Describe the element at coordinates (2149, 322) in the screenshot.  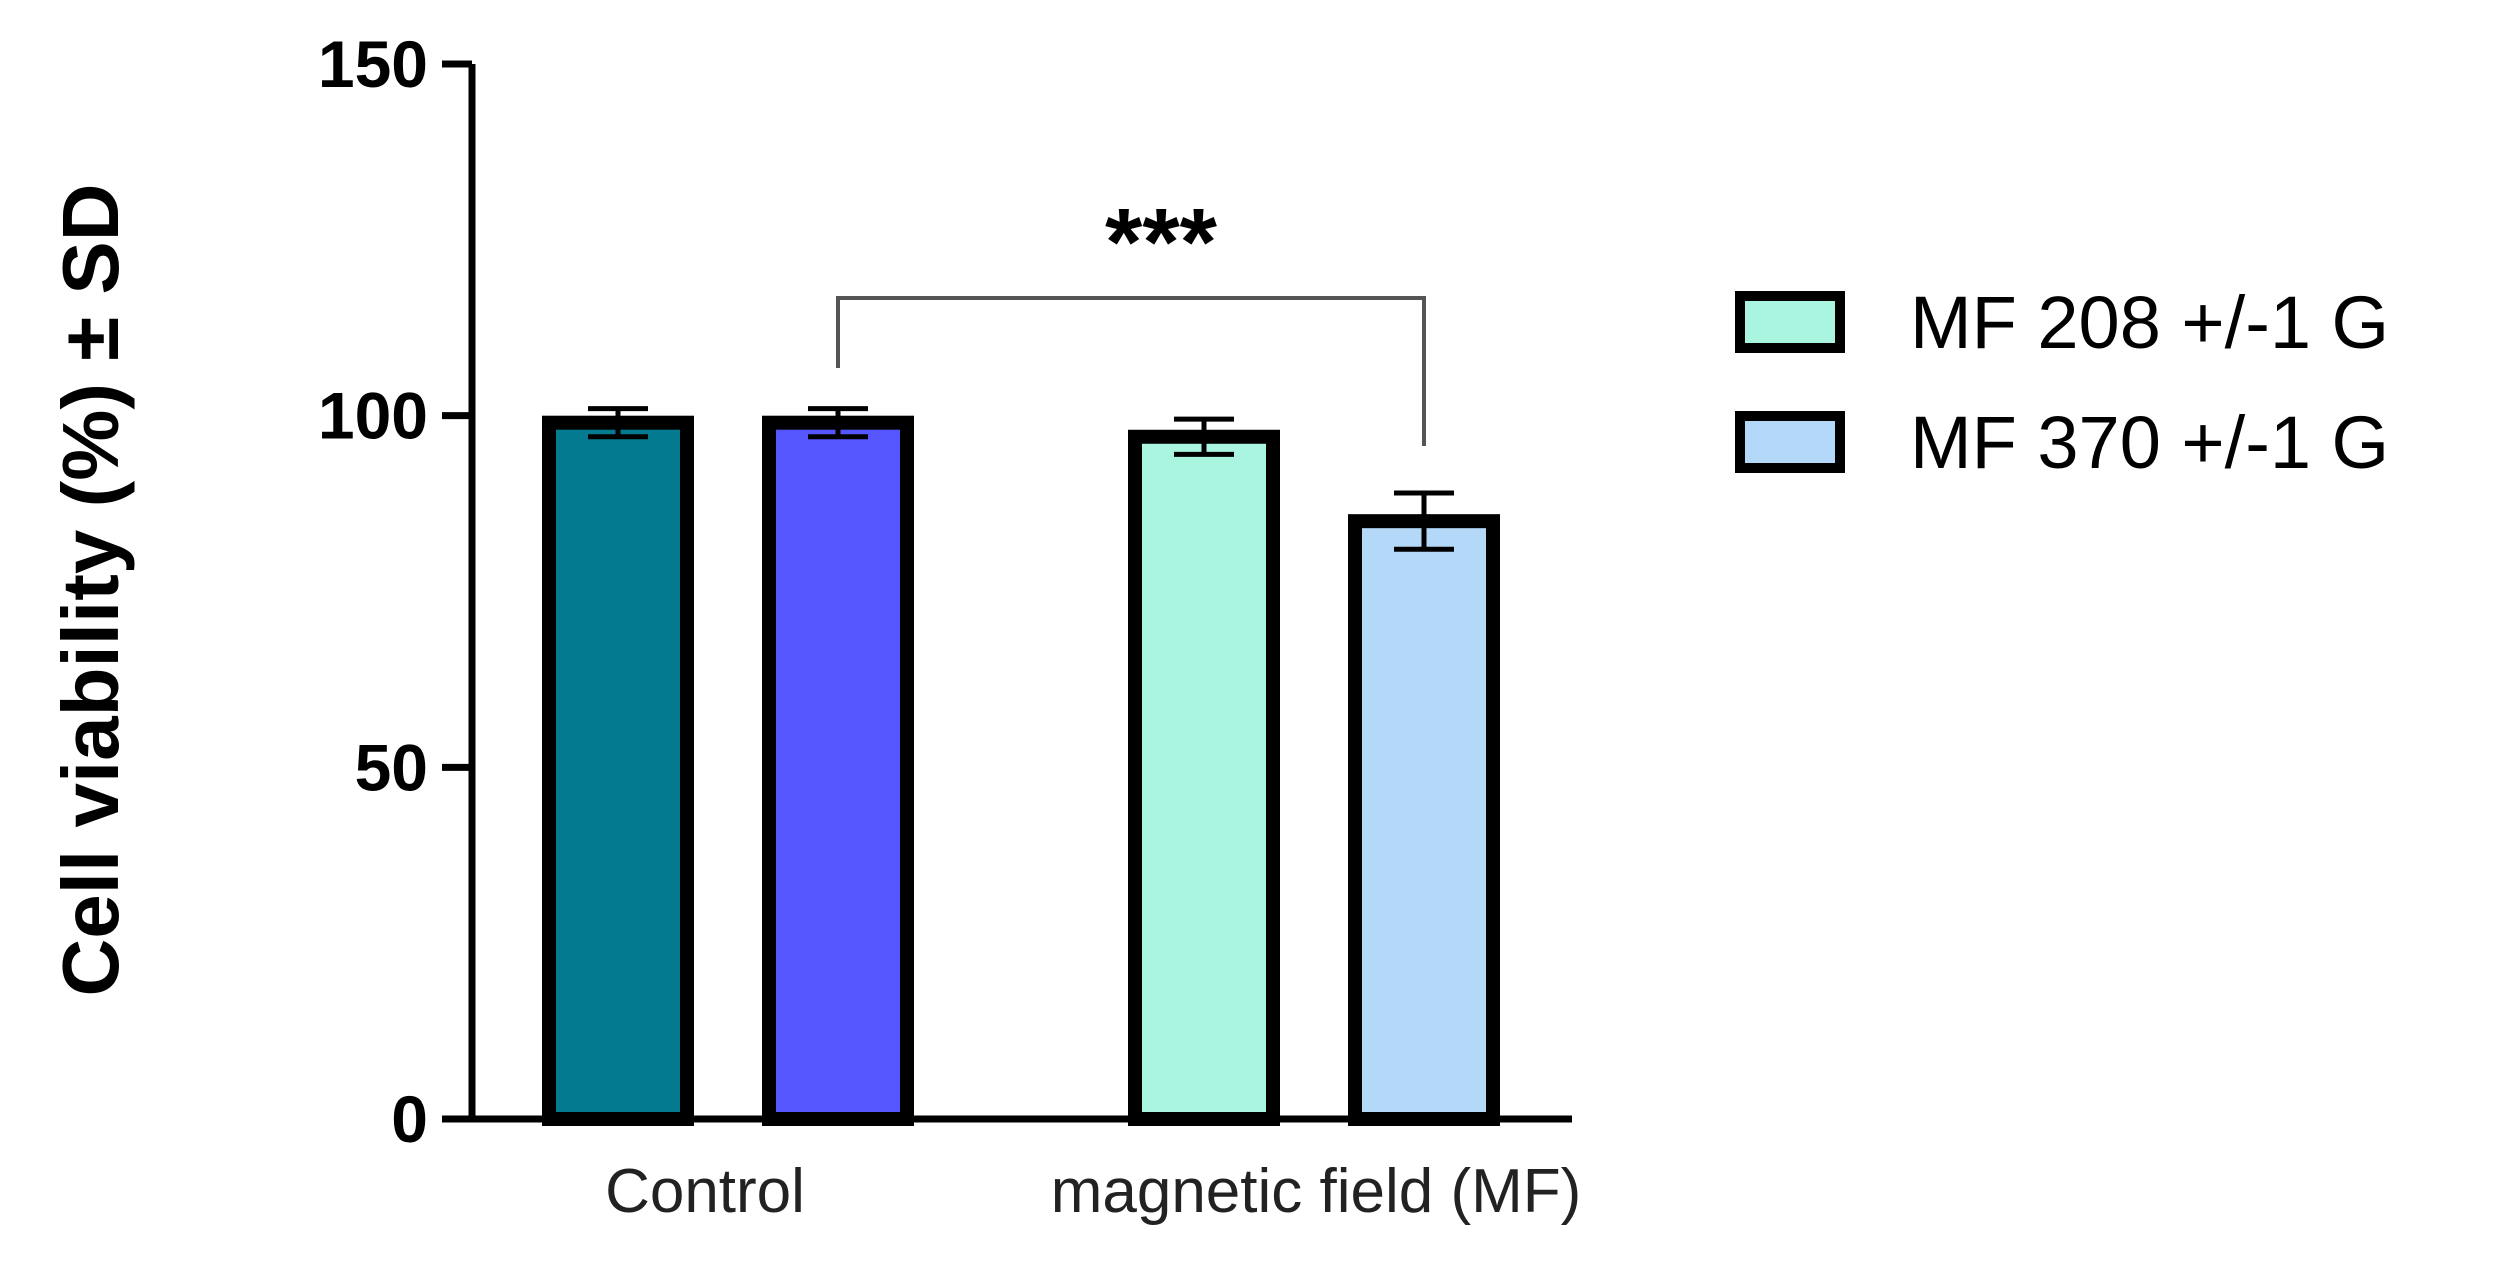
I see `legend-label-0: MF 208 +/-1 G` at that location.